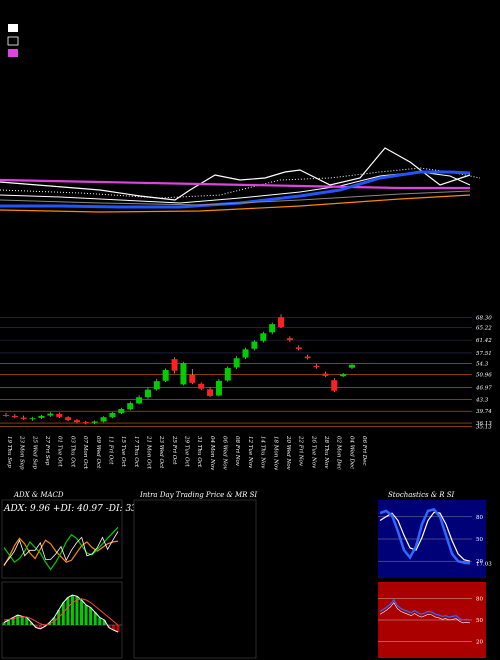  What do you see at coordinates (56, 42) in the screenshot?
I see `ema50-label: 50 Day = 50.28` at bounding box center [56, 42].